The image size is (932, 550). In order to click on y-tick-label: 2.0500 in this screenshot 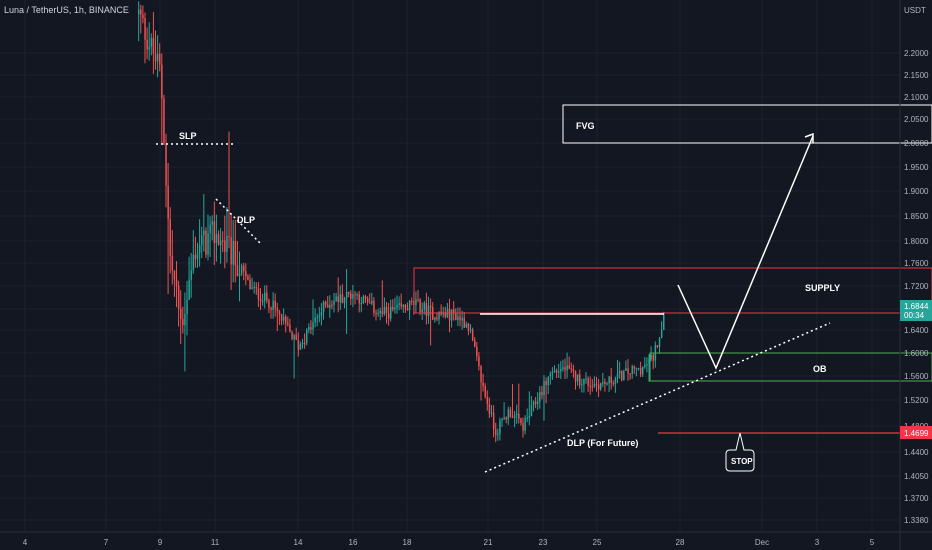, I will do `click(916, 119)`.